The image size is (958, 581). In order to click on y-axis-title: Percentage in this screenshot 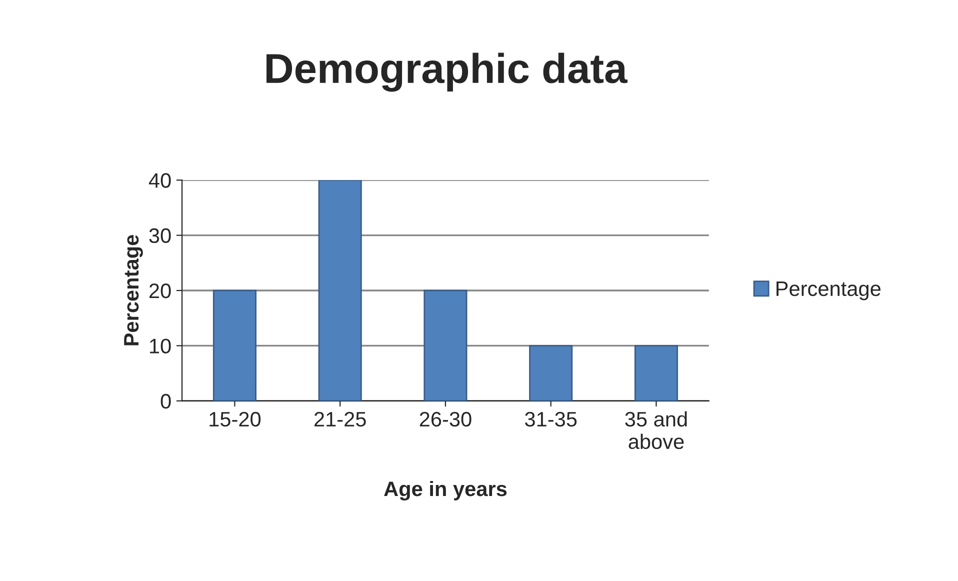, I will do `click(133, 290)`.